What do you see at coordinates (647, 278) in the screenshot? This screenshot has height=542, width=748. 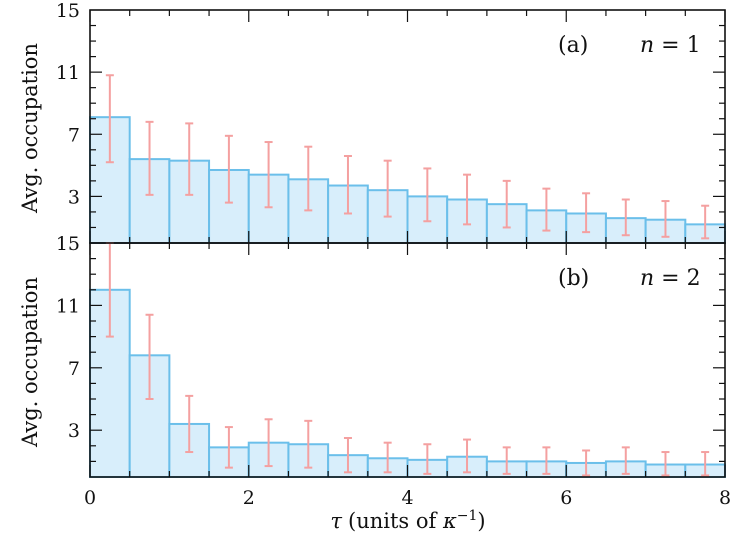 I see `panel-b-n-var: n` at bounding box center [647, 278].